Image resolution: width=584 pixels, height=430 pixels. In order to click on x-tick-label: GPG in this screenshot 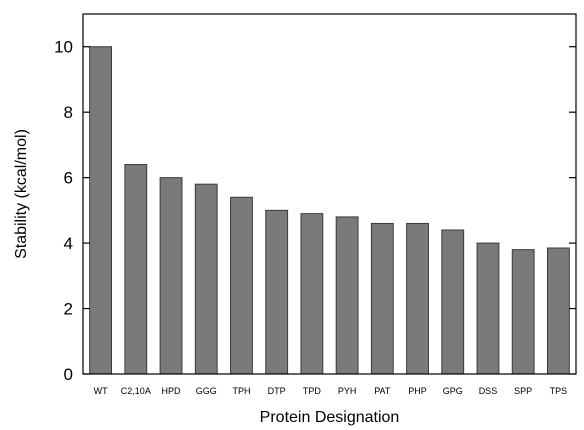, I will do `click(453, 391)`.